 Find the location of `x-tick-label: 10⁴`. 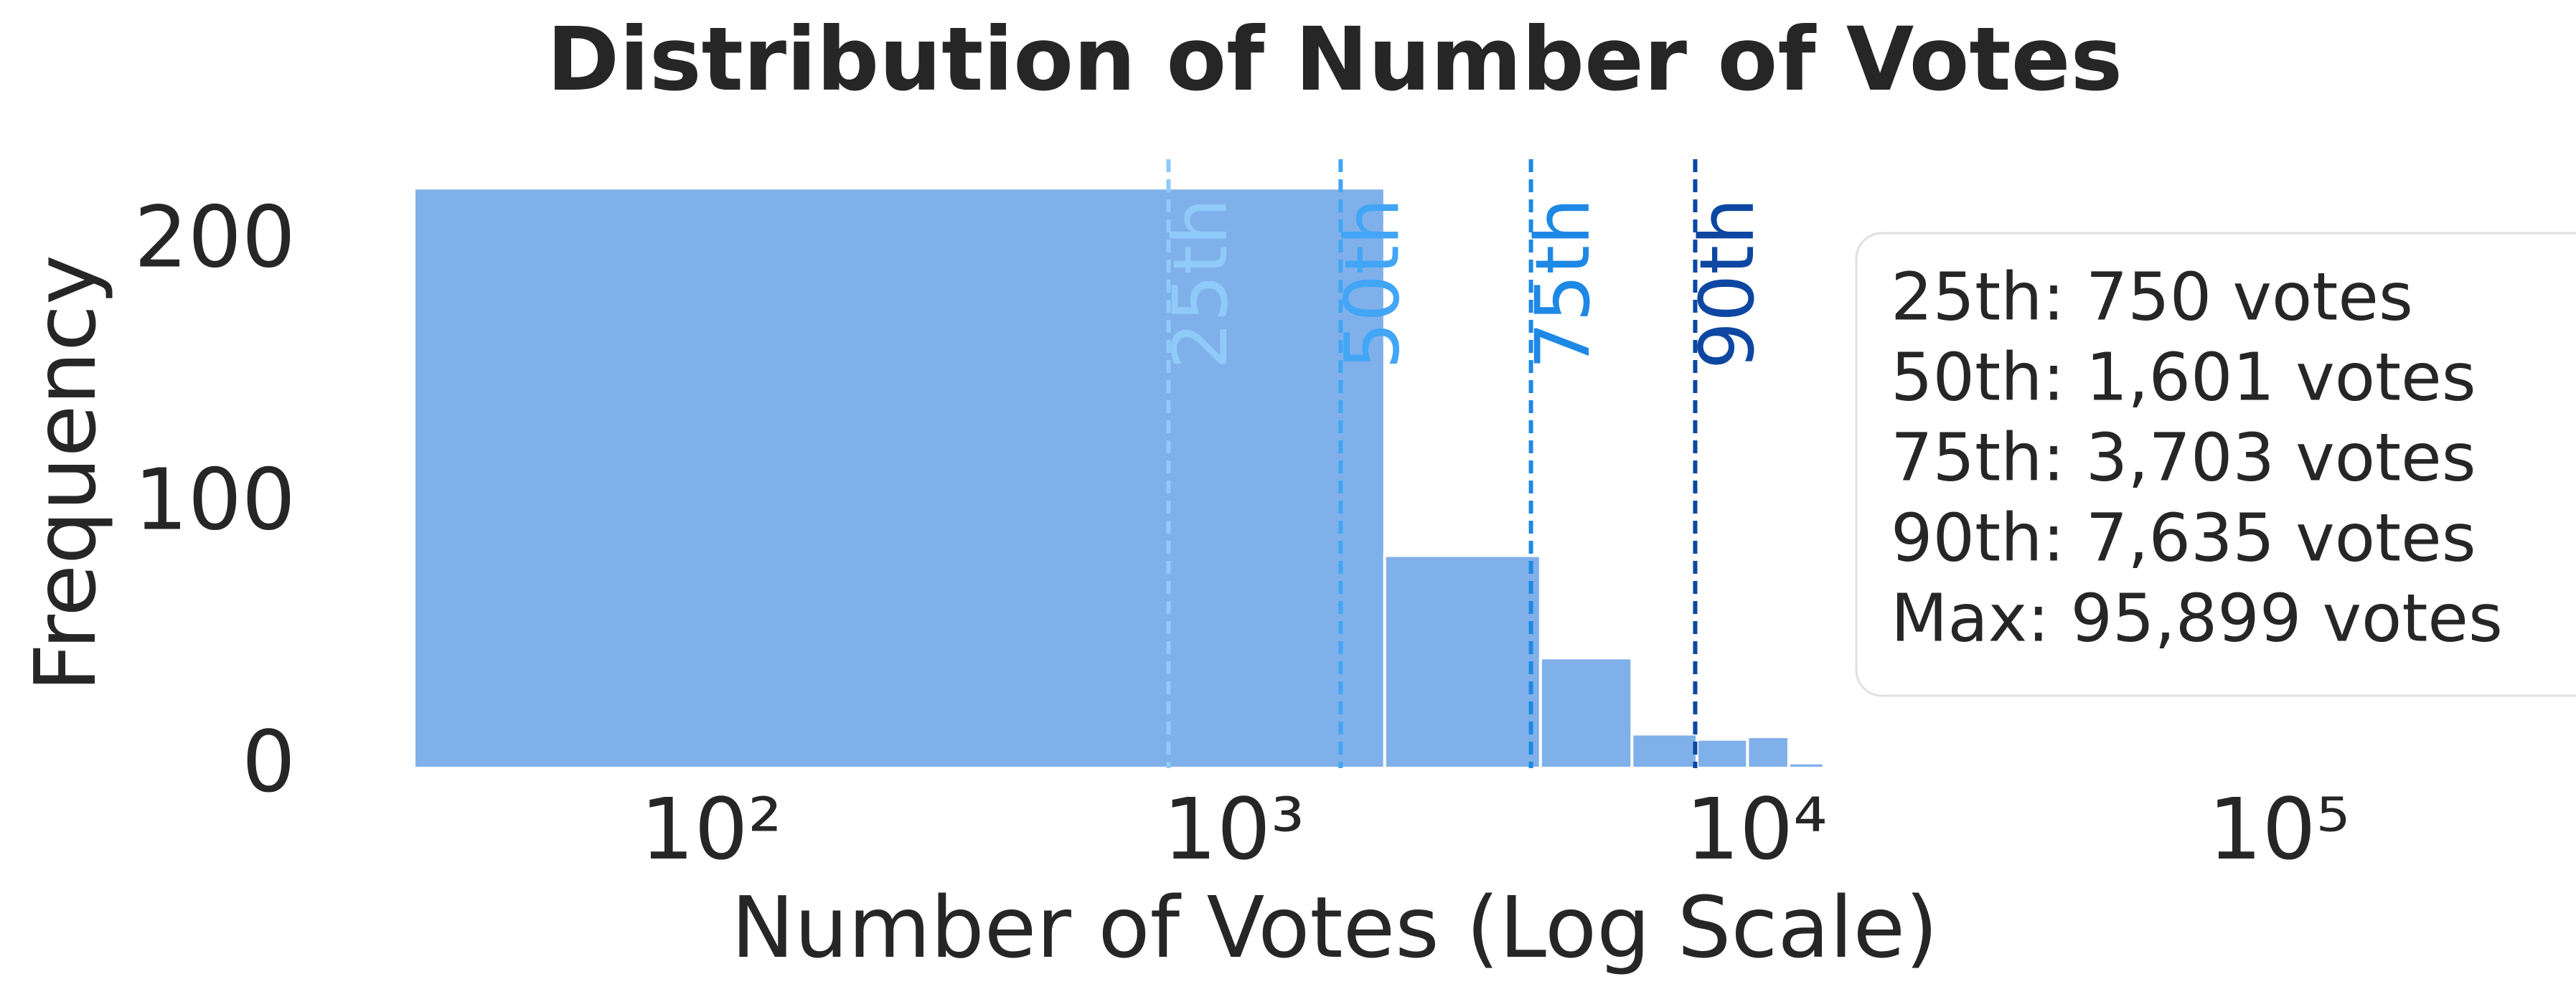

x-tick-label: 10⁴ is located at coordinates (1756, 829).